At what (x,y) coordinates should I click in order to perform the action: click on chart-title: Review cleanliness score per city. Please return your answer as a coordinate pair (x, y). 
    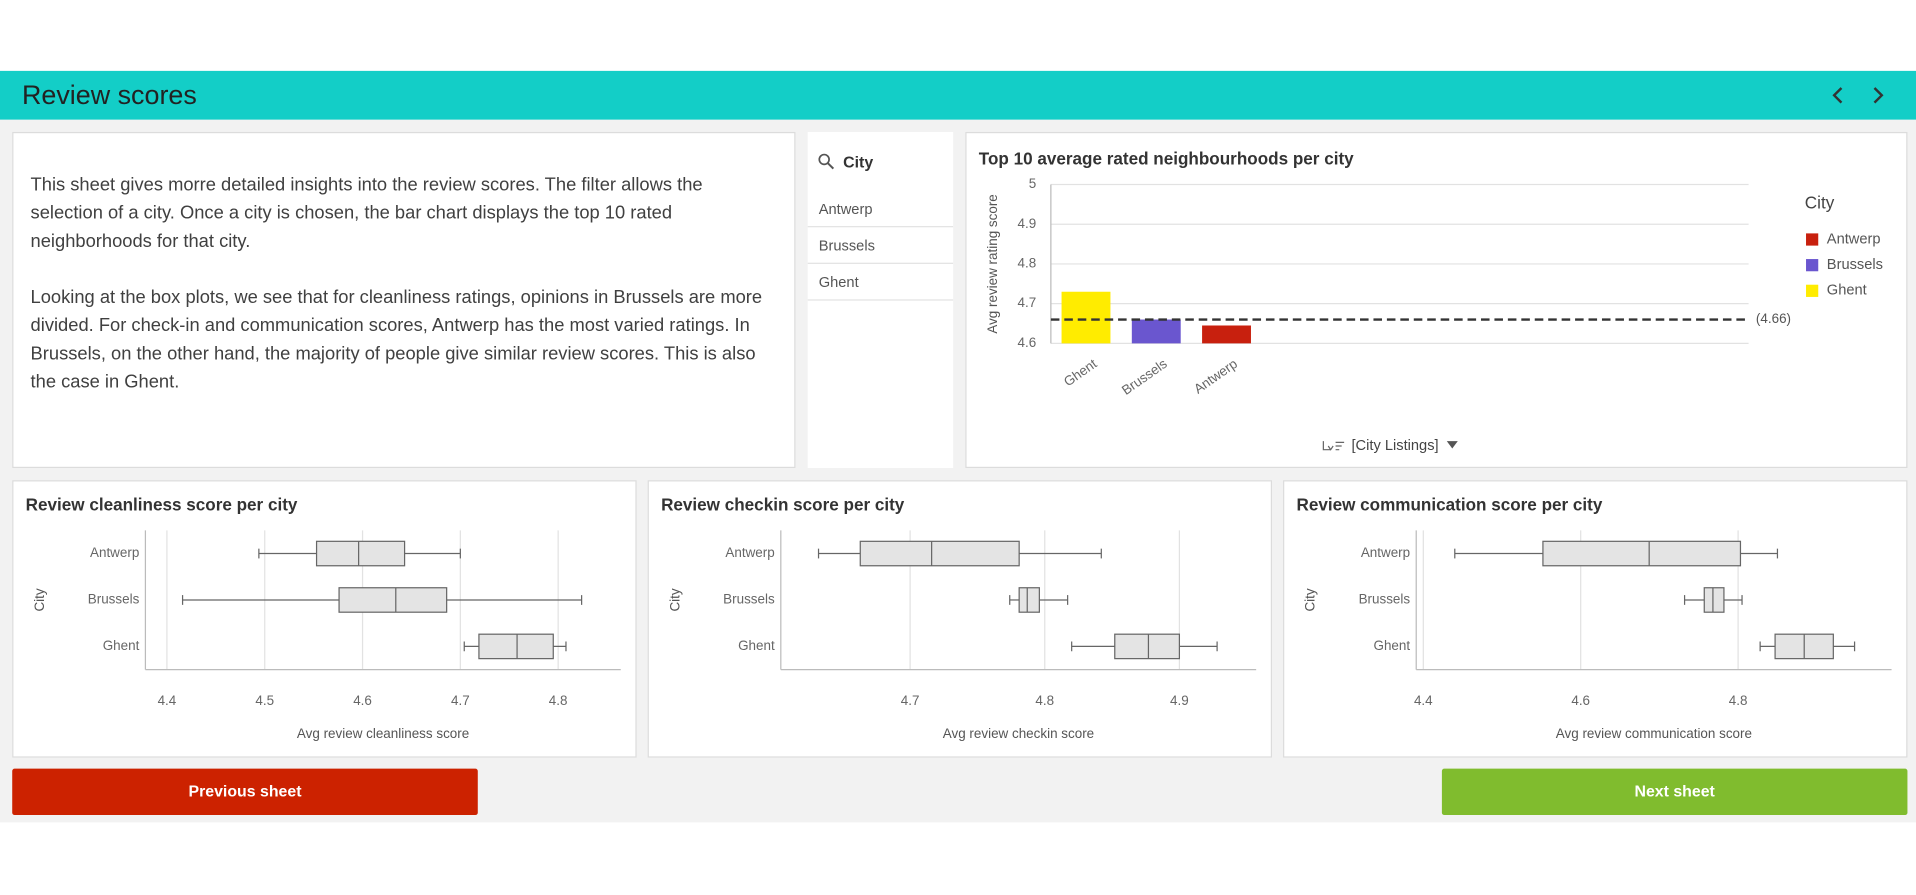
    Looking at the image, I should click on (162, 504).